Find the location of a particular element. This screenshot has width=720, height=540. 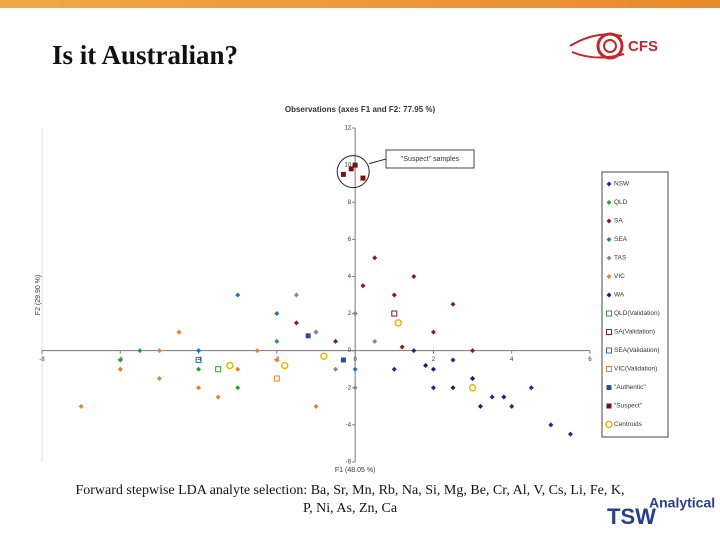

tsw-logo: TSW Analytical is located at coordinates (661, 512).